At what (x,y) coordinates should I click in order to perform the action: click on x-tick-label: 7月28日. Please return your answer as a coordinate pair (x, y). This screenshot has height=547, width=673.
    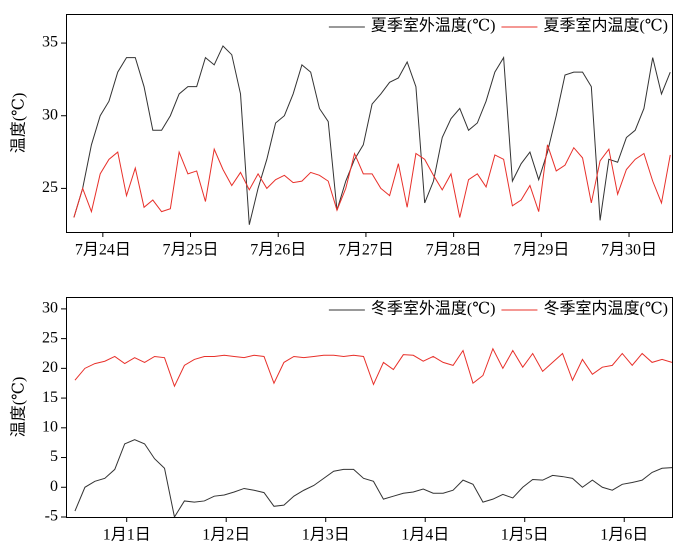
    Looking at the image, I should click on (454, 250).